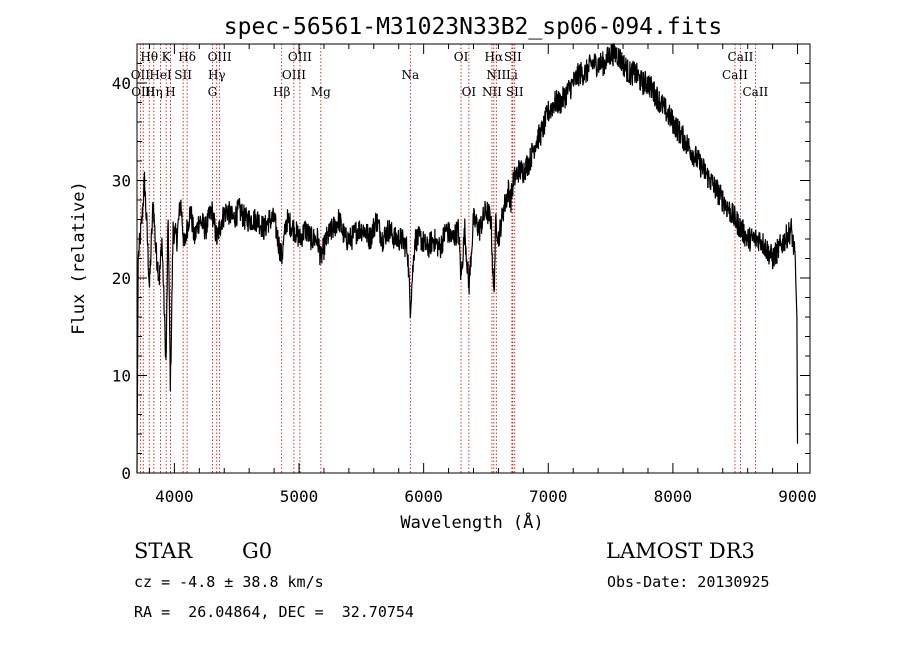  What do you see at coordinates (121, 83) in the screenshot?
I see `y-tick-label-4: 40` at bounding box center [121, 83].